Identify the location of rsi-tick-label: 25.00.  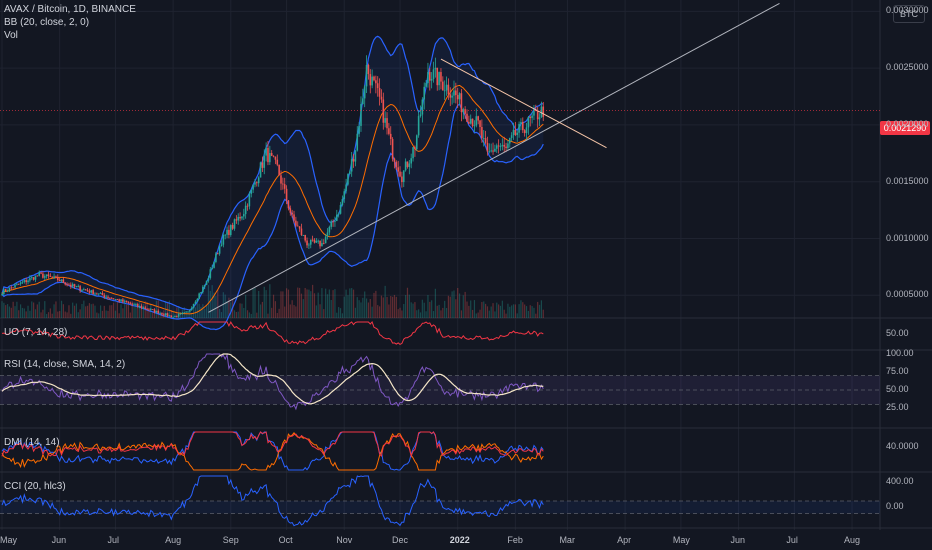
(897, 407).